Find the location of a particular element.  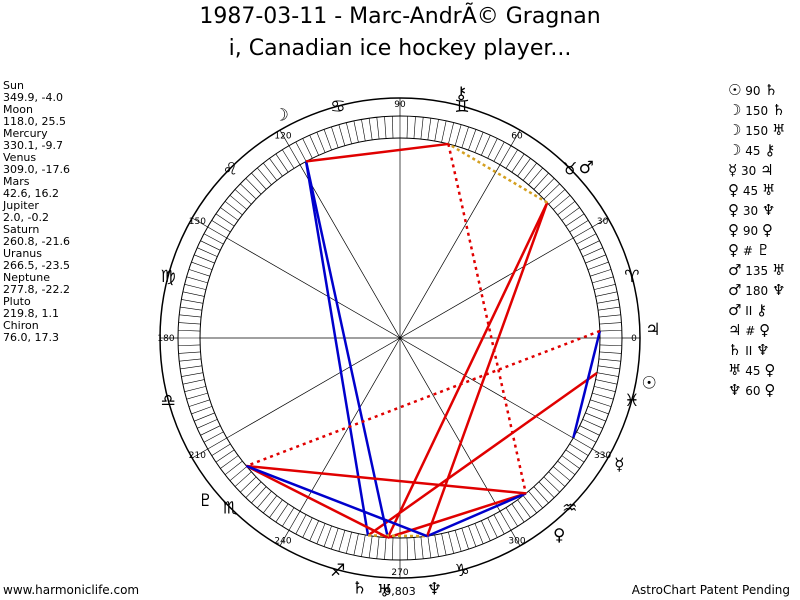

planet-name-uranus: Uranus is located at coordinates (22, 253).